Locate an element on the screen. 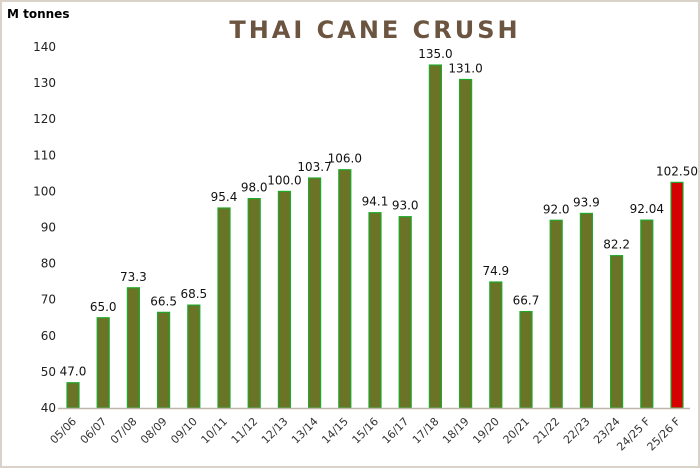  x-tick-label: 05/06 is located at coordinates (64, 431).